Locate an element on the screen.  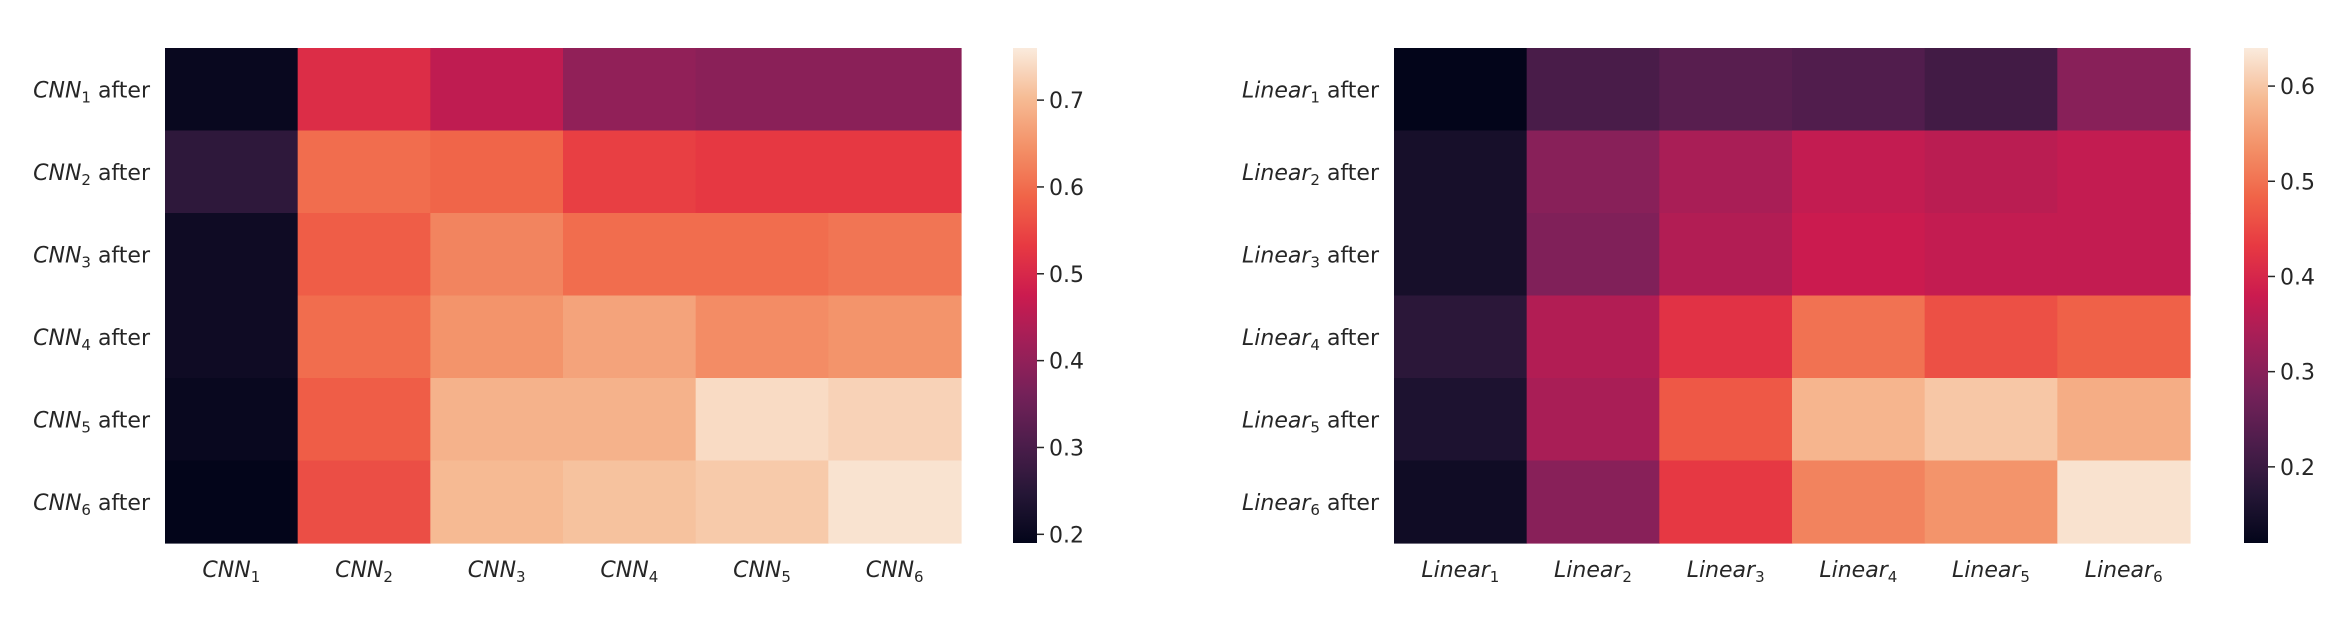
row-label-4: CNN4 after is located at coordinates (92, 340).